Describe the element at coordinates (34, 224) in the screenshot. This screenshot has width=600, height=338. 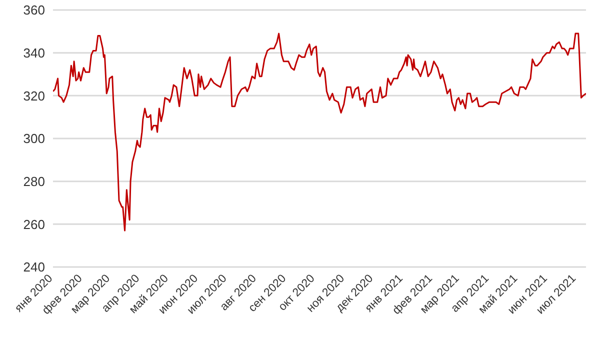
I see `y-tick-label: 260` at that location.